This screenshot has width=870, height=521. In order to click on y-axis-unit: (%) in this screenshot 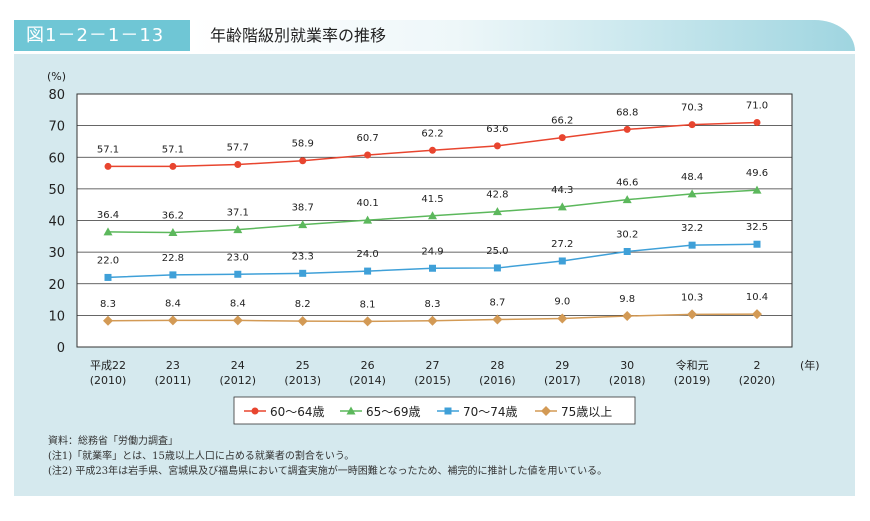, I will do `click(56, 76)`.